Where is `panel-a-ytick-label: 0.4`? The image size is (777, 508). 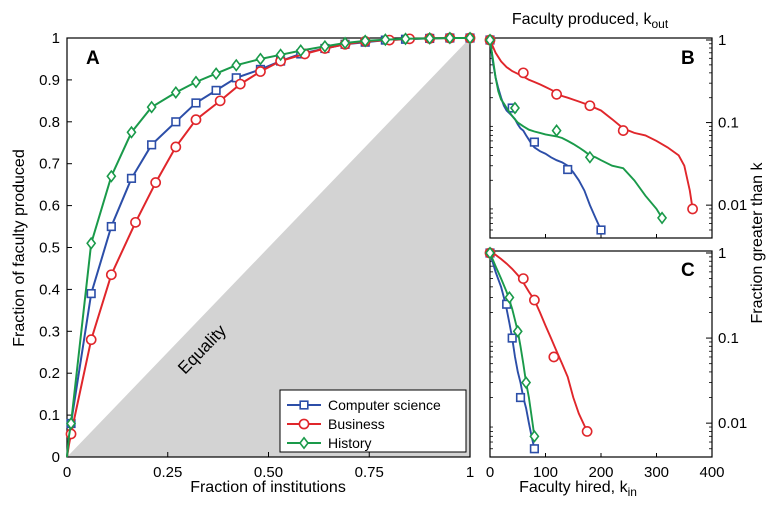
panel-a-ytick-label: 0.4 is located at coordinates (49, 289).